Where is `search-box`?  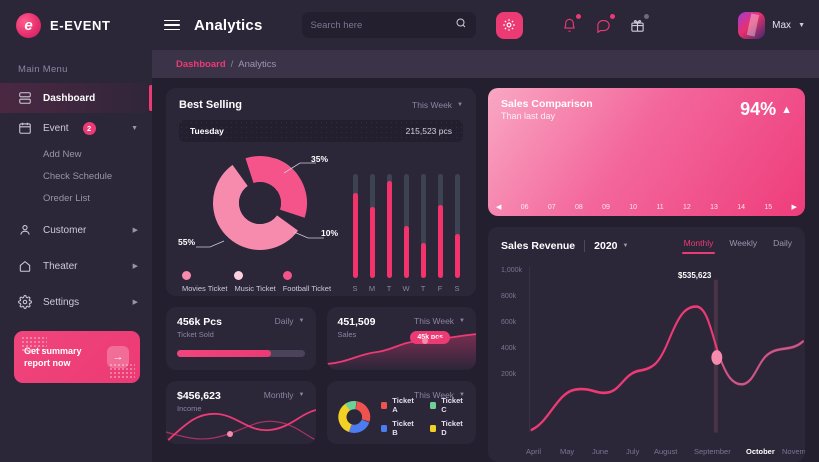 search-box is located at coordinates (388, 25).